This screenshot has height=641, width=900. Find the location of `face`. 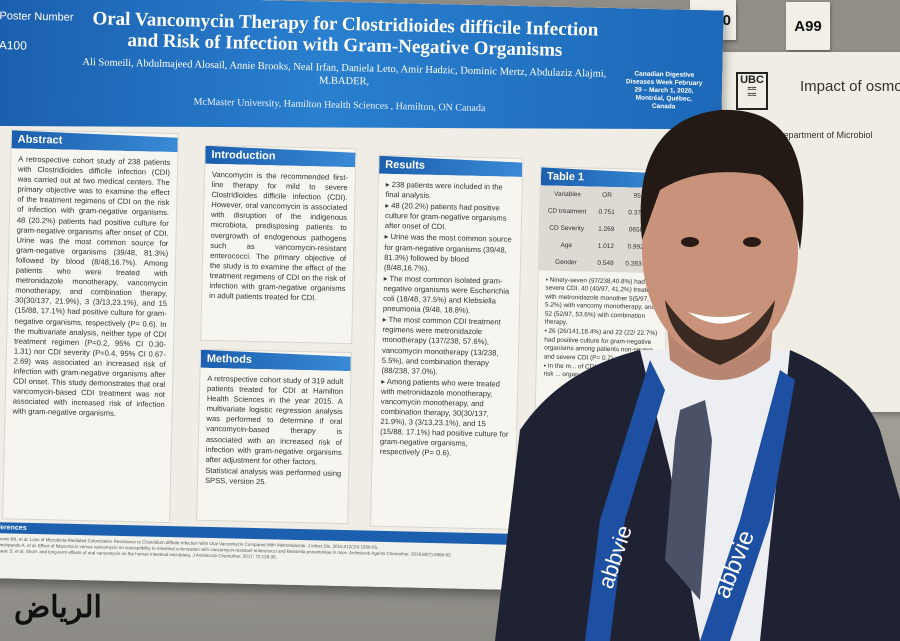

face is located at coordinates (720, 250).